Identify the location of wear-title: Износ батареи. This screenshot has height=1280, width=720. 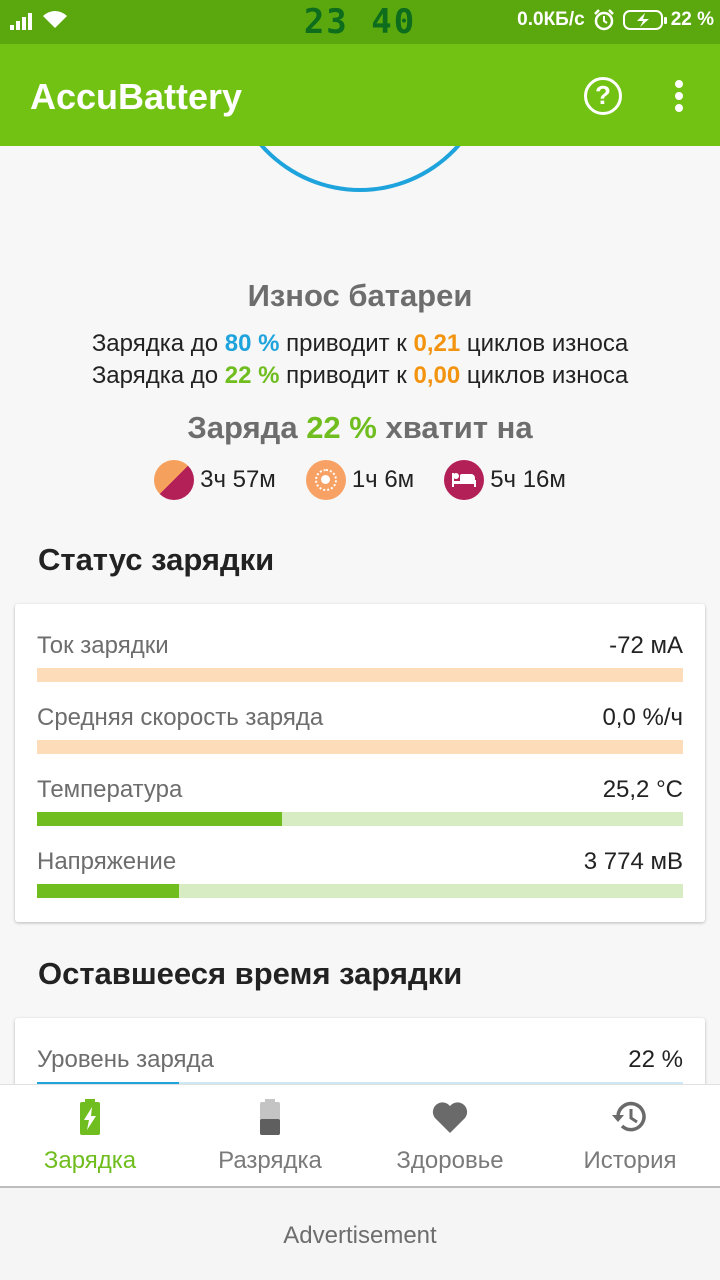
(360, 295).